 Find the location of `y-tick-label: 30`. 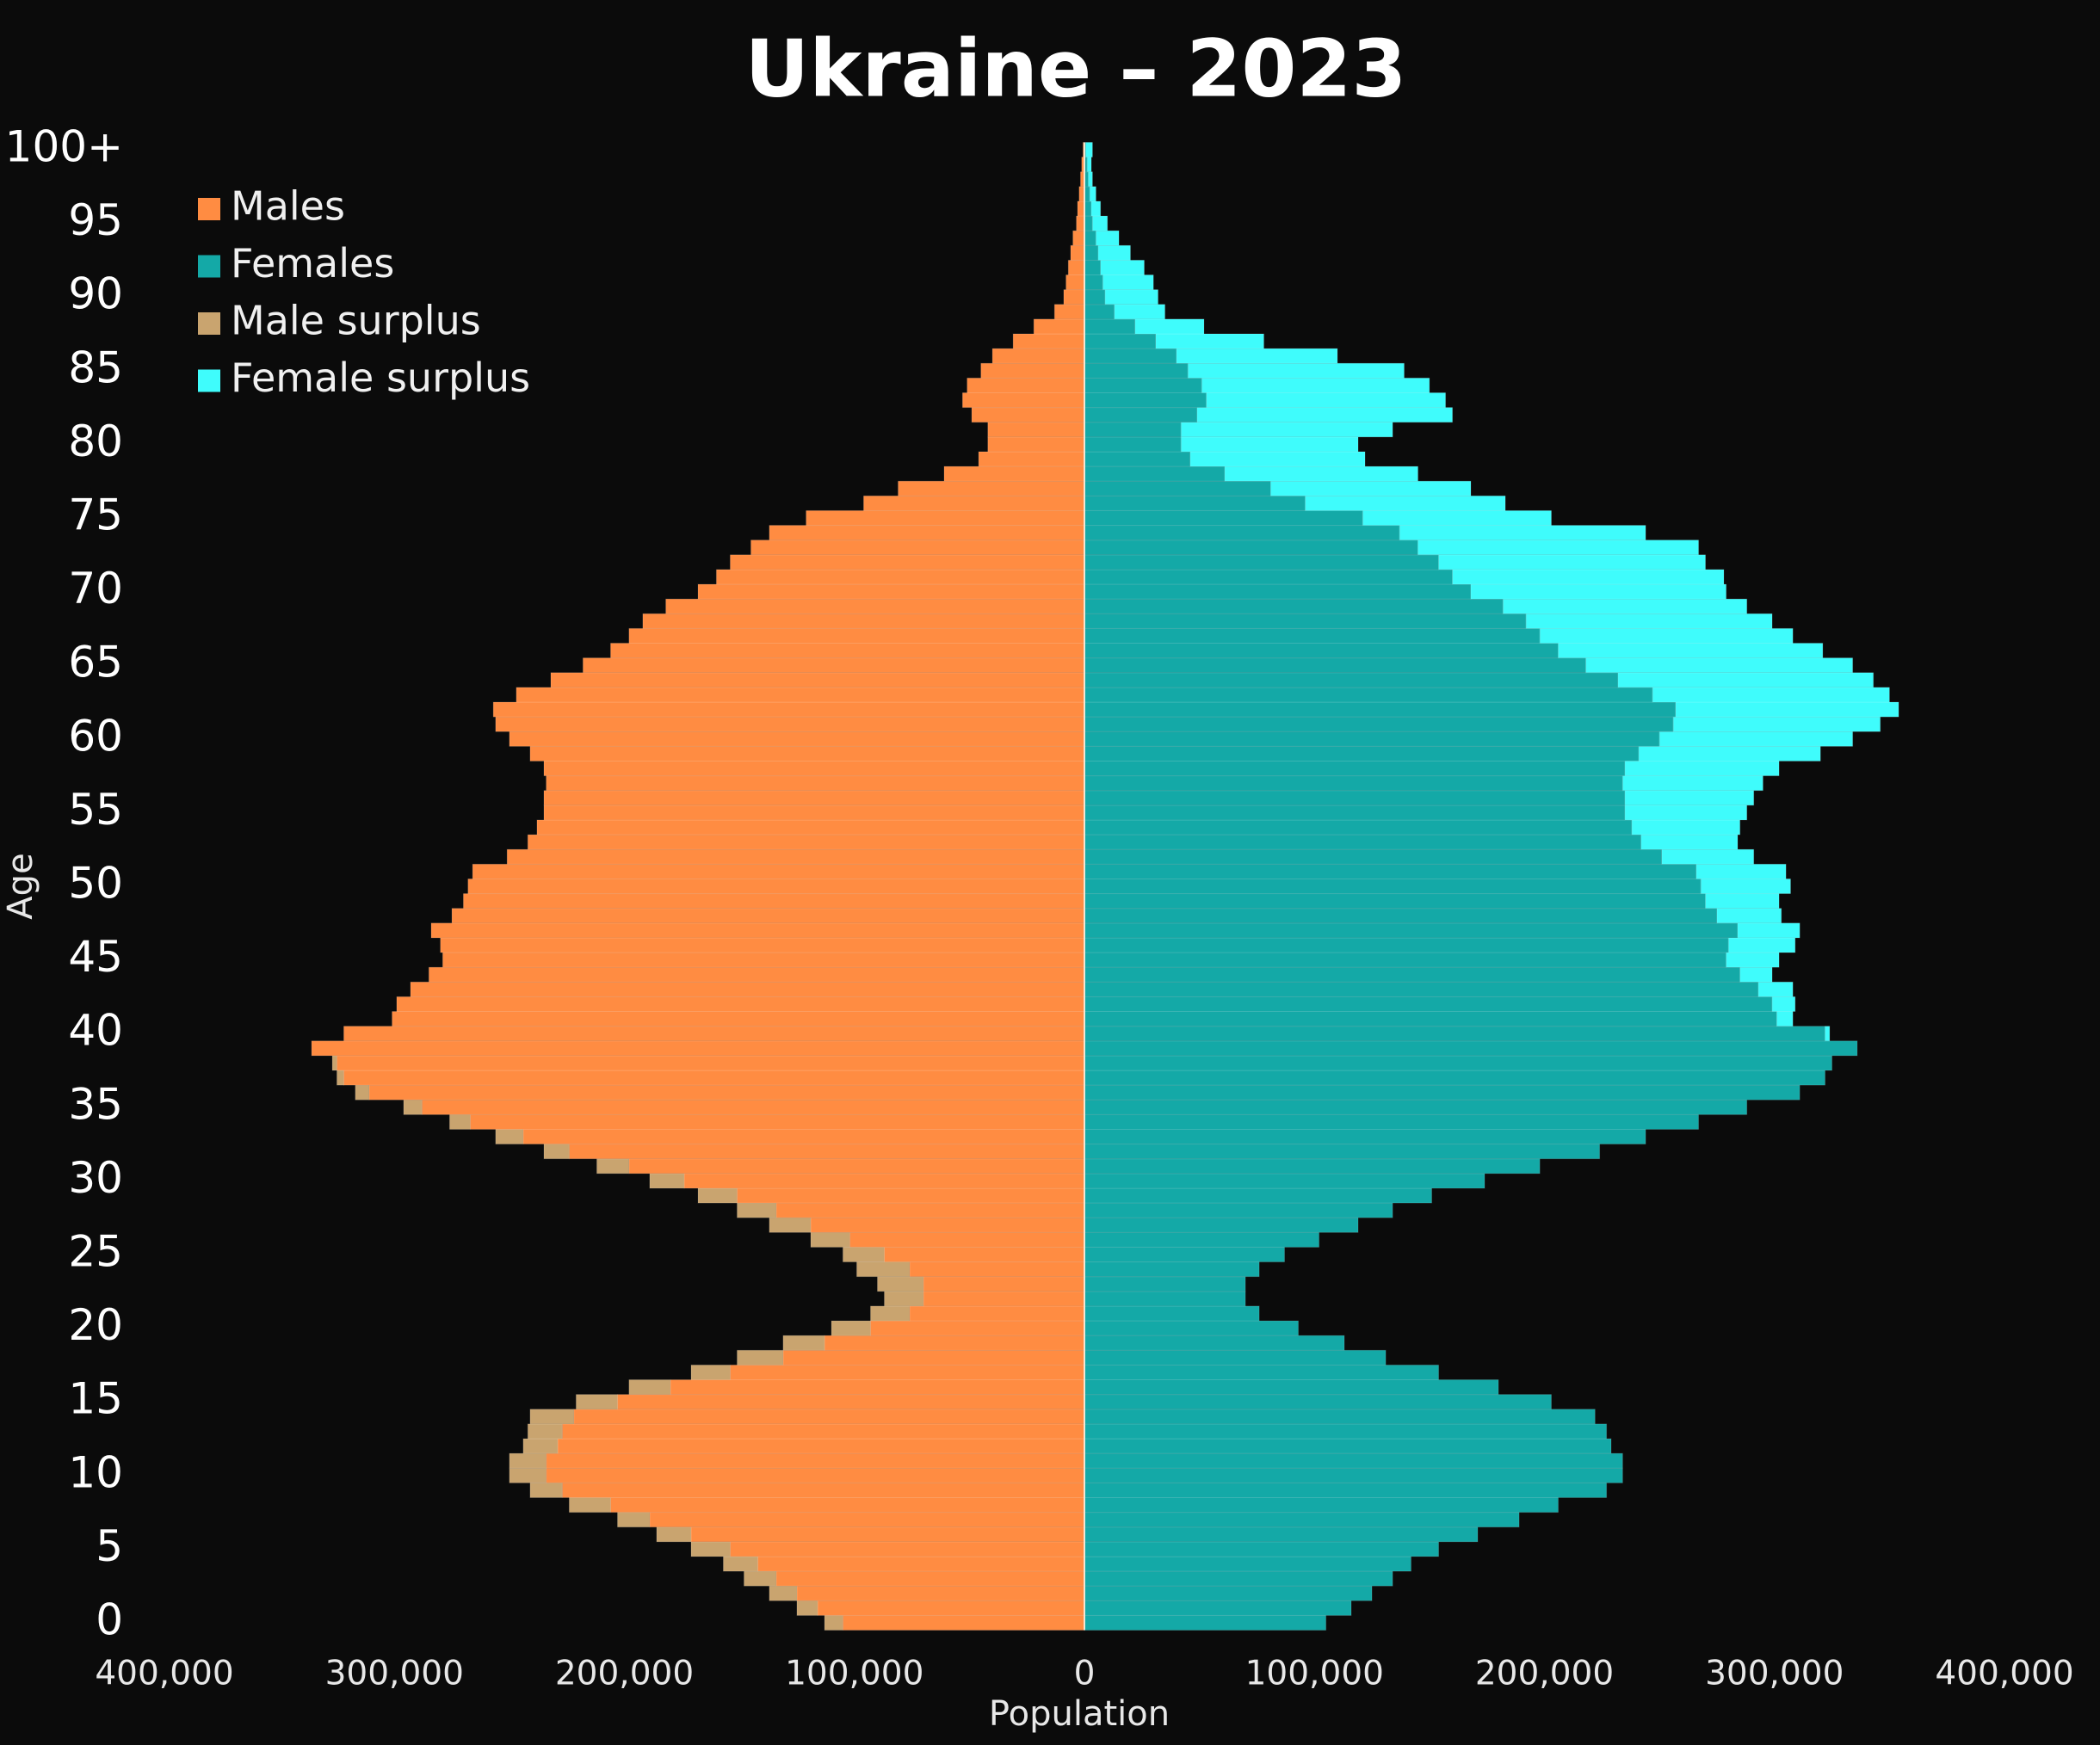

y-tick-label: 30 is located at coordinates (96, 1178).